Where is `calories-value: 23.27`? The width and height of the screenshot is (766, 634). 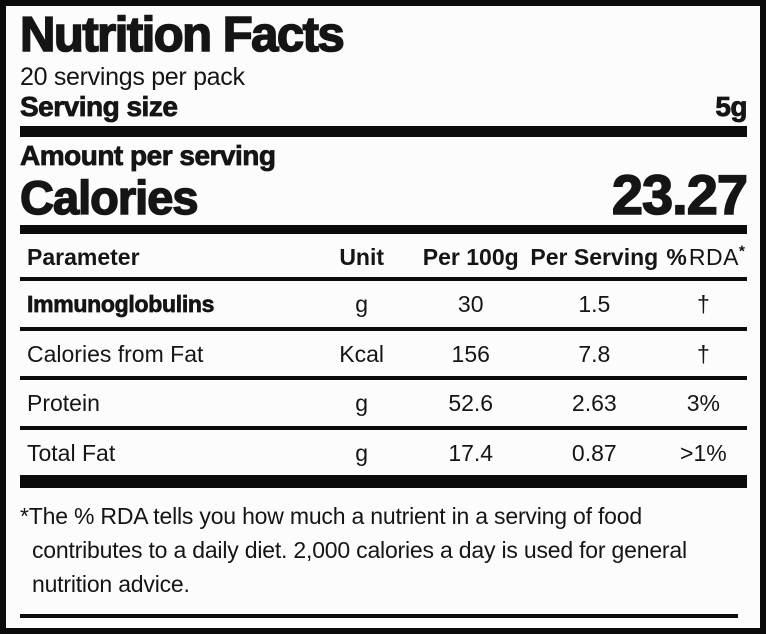 calories-value: 23.27 is located at coordinates (680, 195).